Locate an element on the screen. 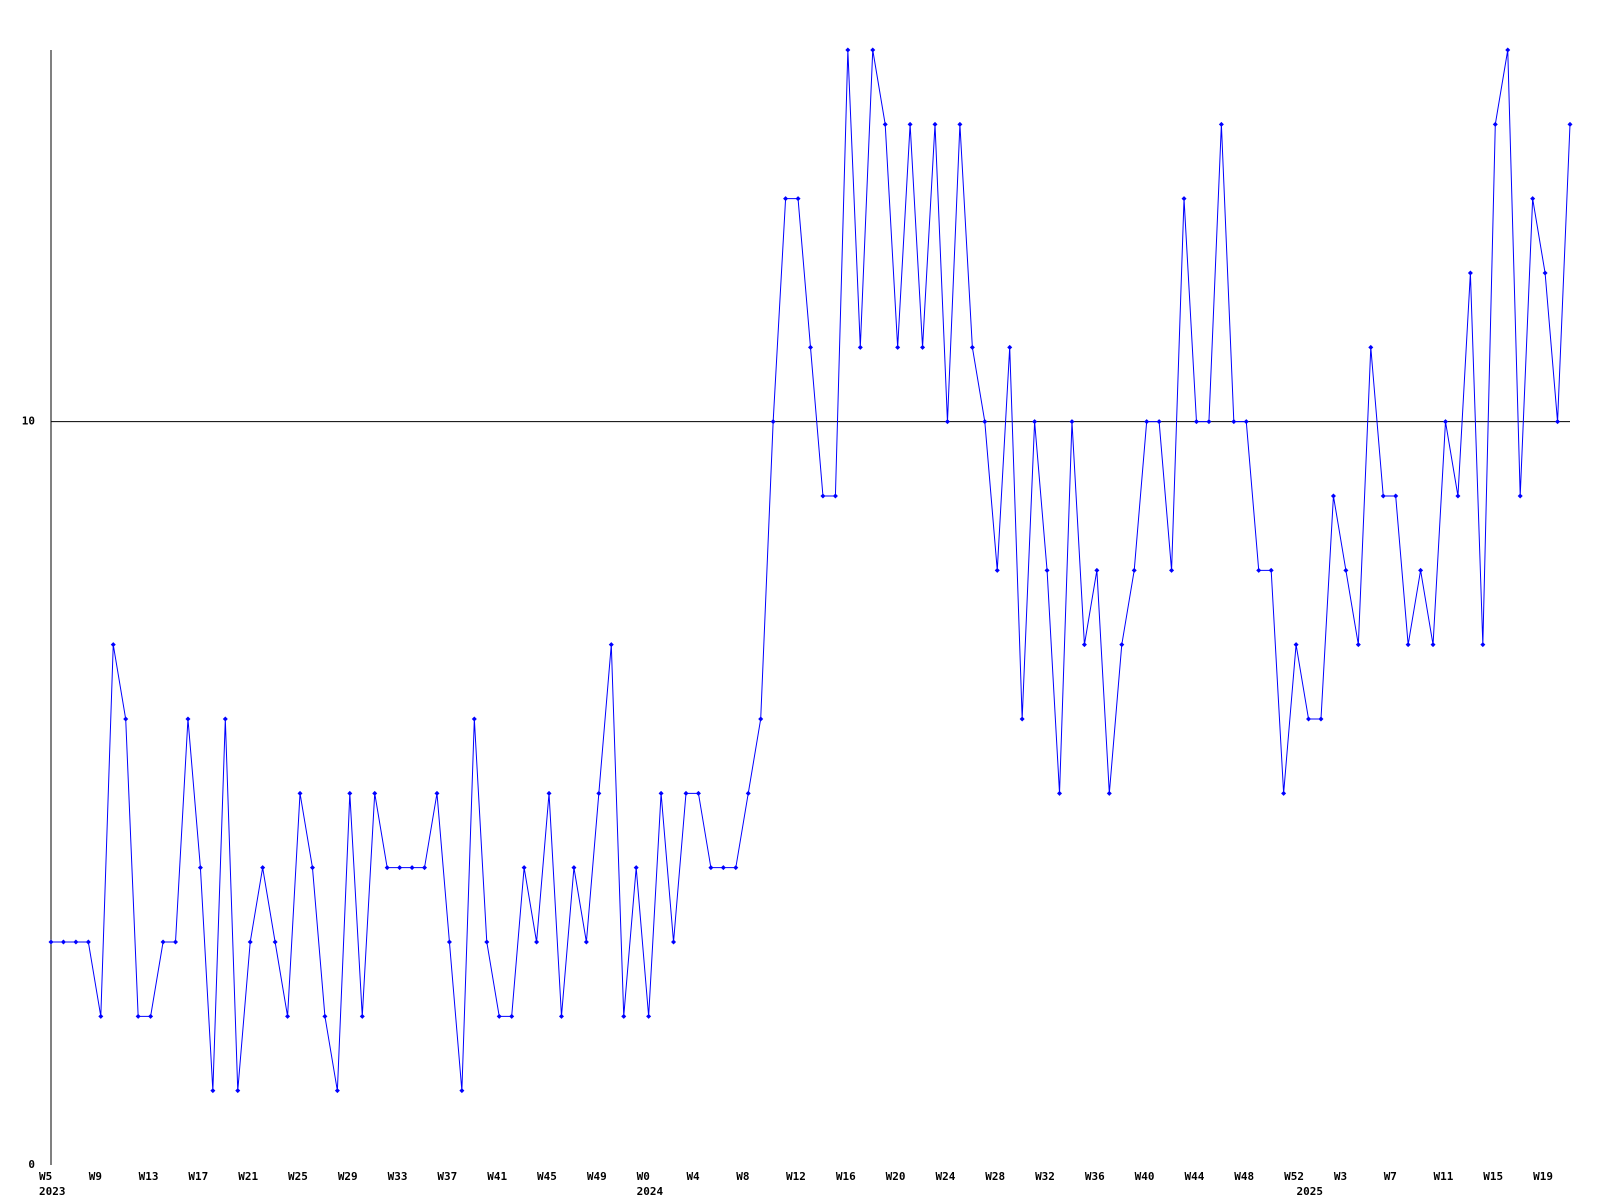  x-year-label: 2024 is located at coordinates (650, 1191).